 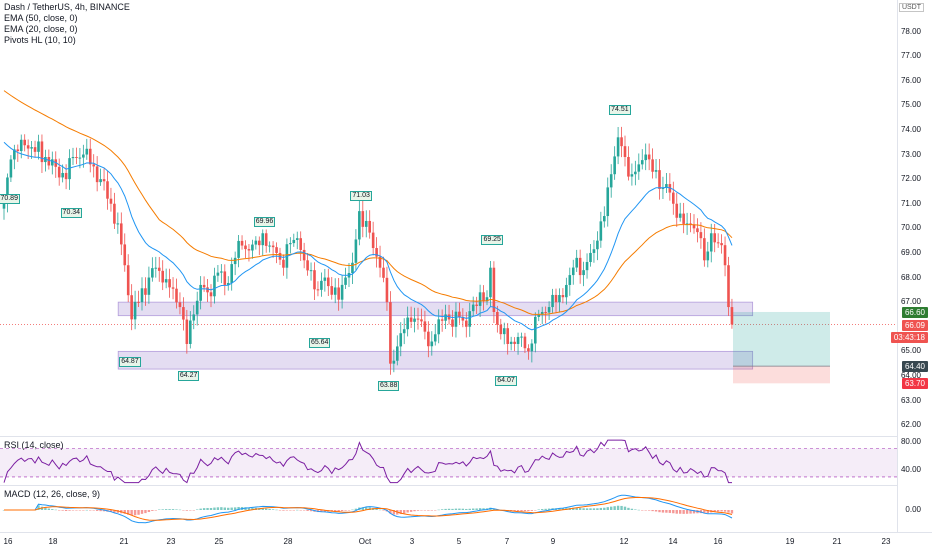 I want to click on pivot-label: 64.27, so click(x=188, y=376).